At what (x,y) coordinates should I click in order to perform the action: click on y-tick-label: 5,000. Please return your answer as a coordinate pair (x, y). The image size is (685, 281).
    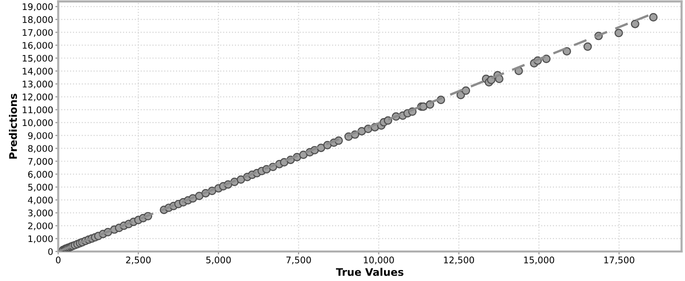
    Looking at the image, I should click on (40, 188).